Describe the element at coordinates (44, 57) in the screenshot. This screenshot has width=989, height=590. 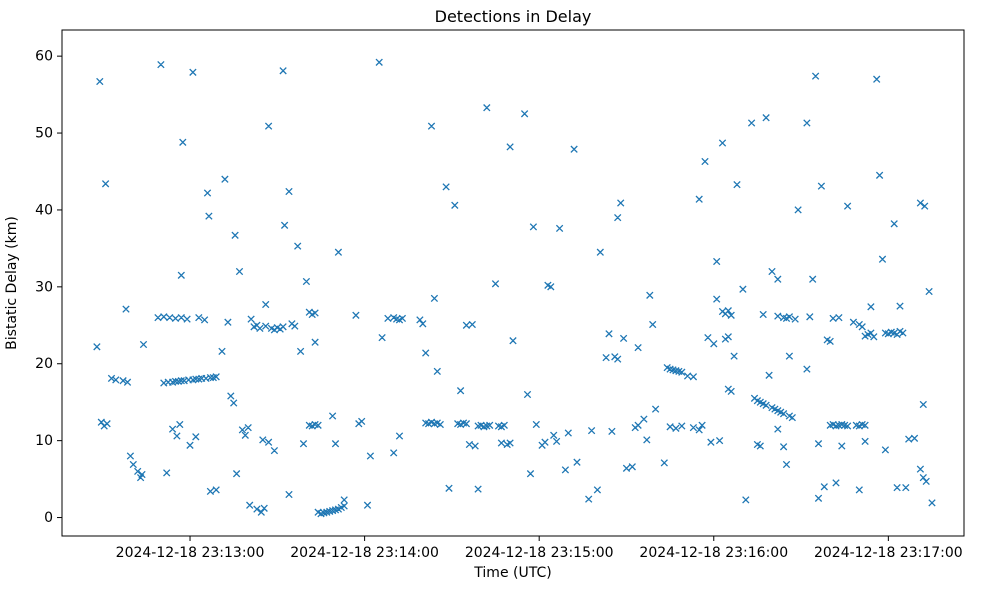
I see `y-tick-label: 60` at that location.